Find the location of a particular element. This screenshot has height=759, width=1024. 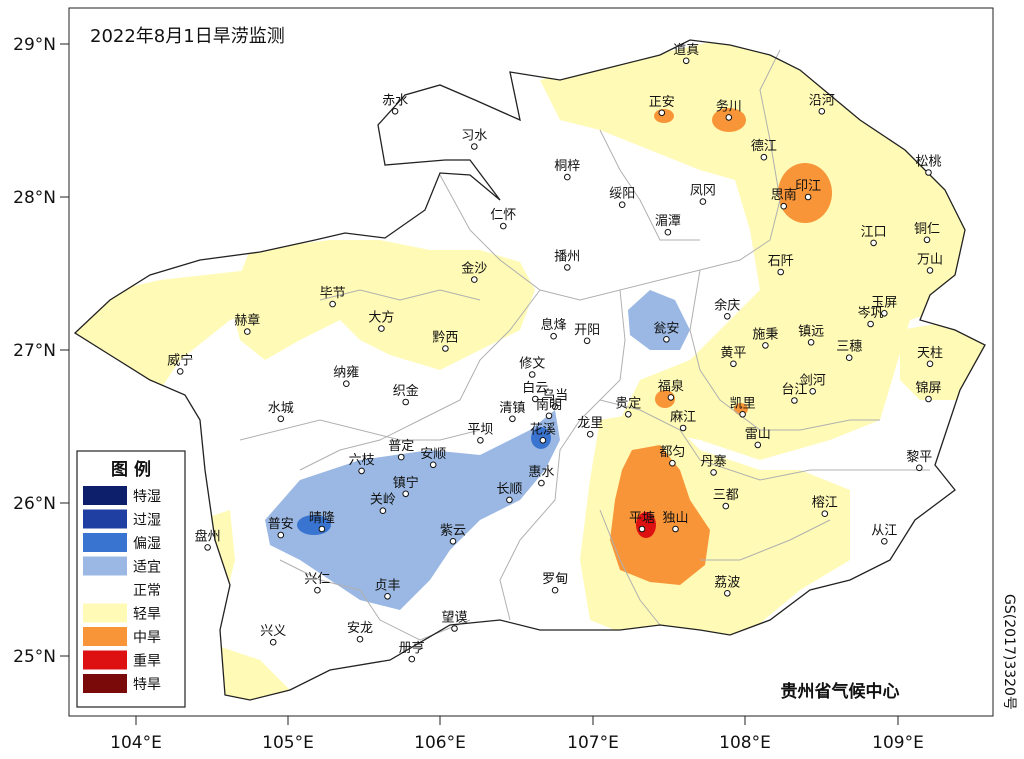

city-label: 锦屏 is located at coordinates (928, 388).